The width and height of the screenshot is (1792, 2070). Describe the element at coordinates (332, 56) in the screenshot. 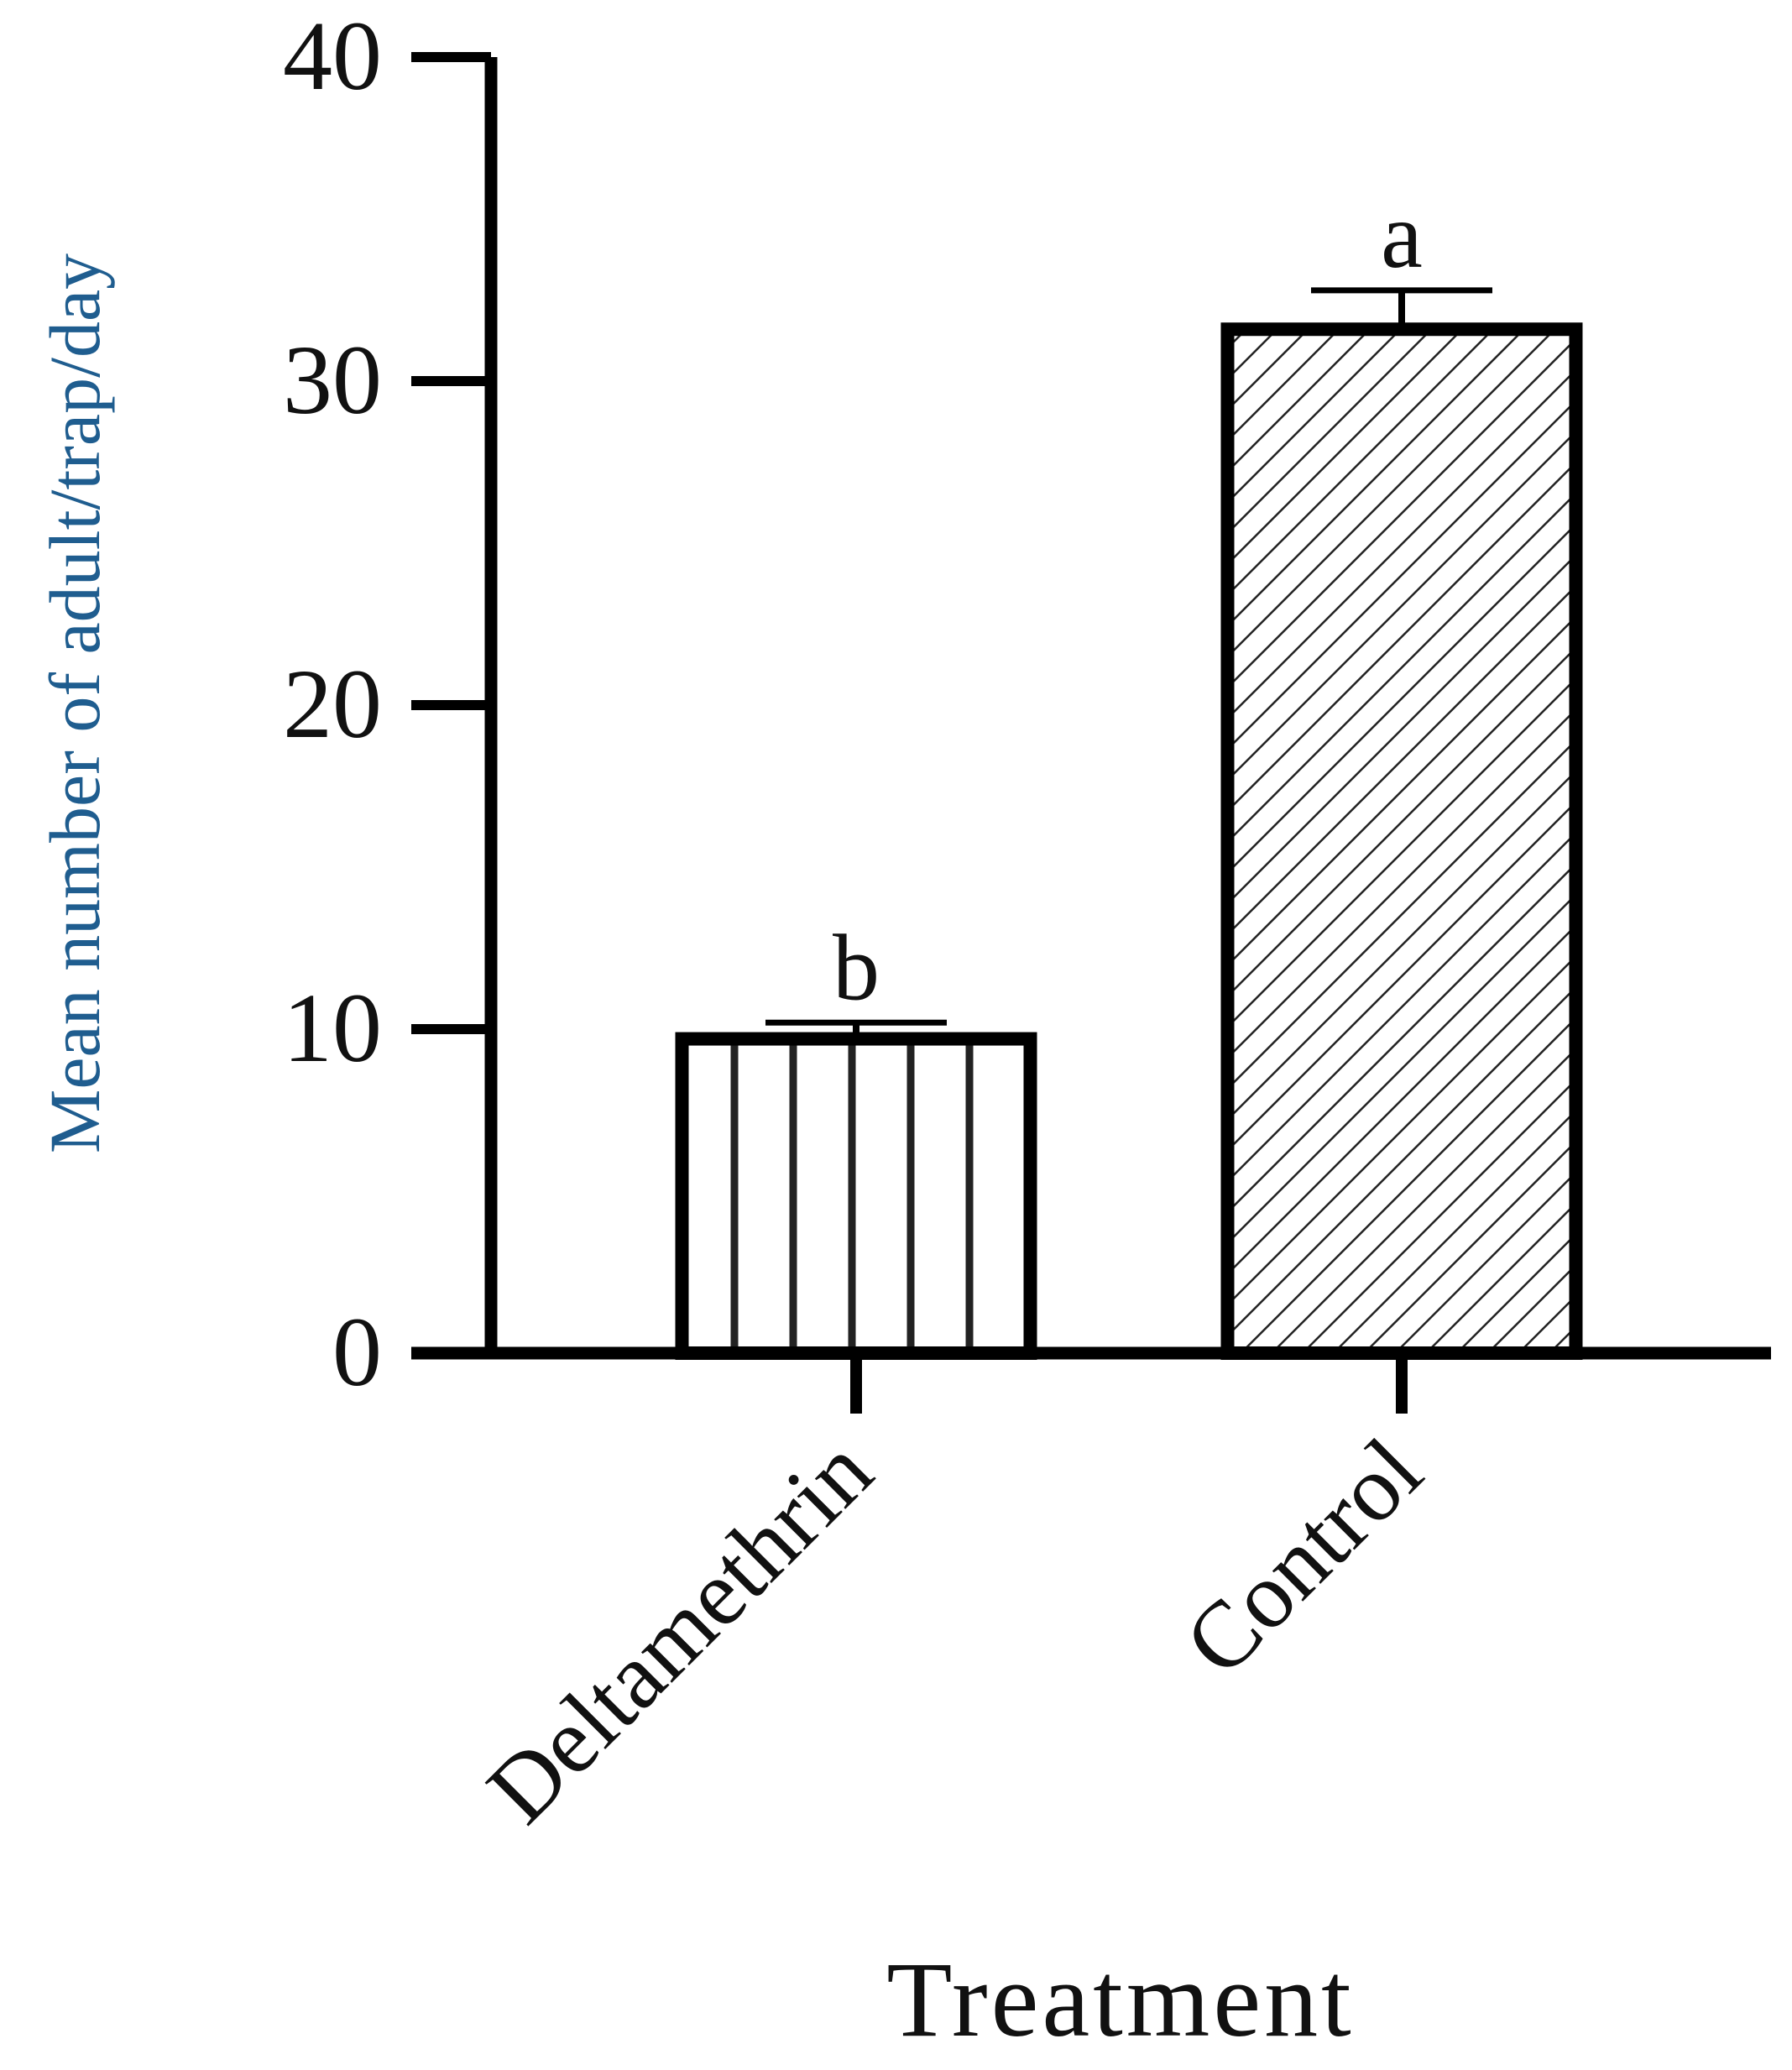

I see `y-tick-label: 40` at that location.